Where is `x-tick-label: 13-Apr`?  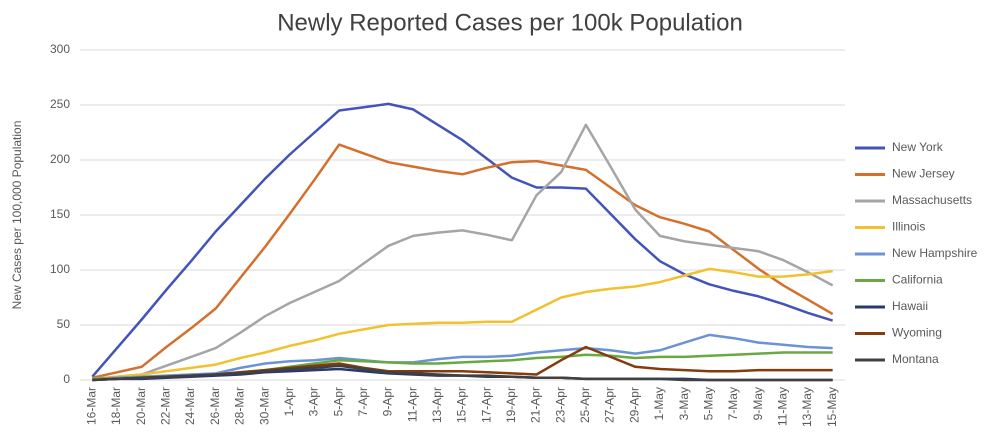 x-tick-label: 13-Apr is located at coordinates (437, 405).